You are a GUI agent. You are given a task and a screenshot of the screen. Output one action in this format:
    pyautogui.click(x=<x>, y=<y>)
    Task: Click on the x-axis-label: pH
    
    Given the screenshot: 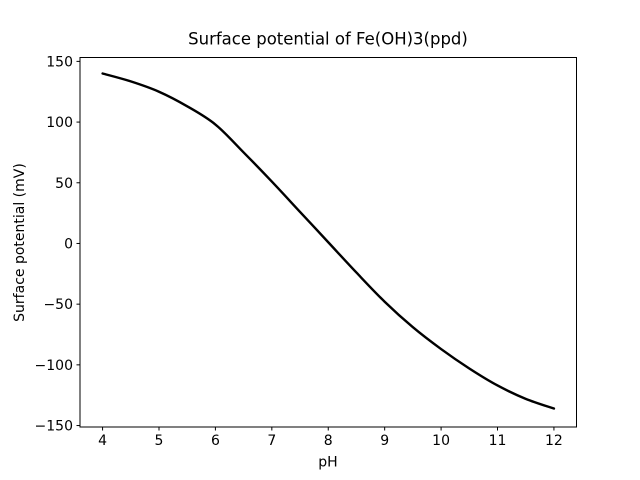 What is the action you would take?
    pyautogui.click(x=327, y=463)
    